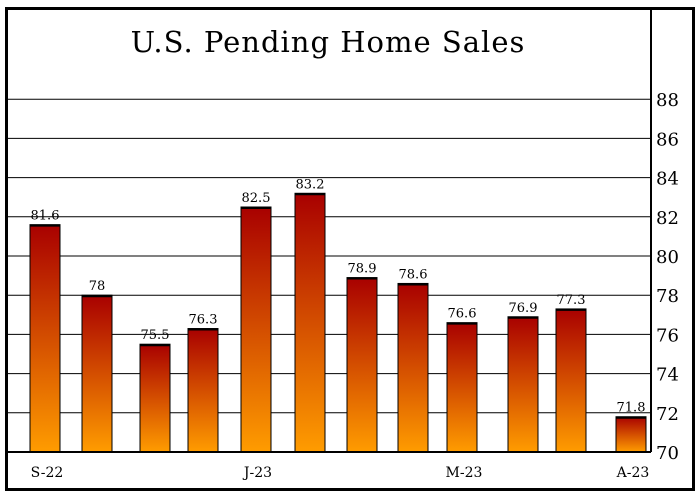  What do you see at coordinates (667, 218) in the screenshot?
I see `y-tick-label: 82` at bounding box center [667, 218].